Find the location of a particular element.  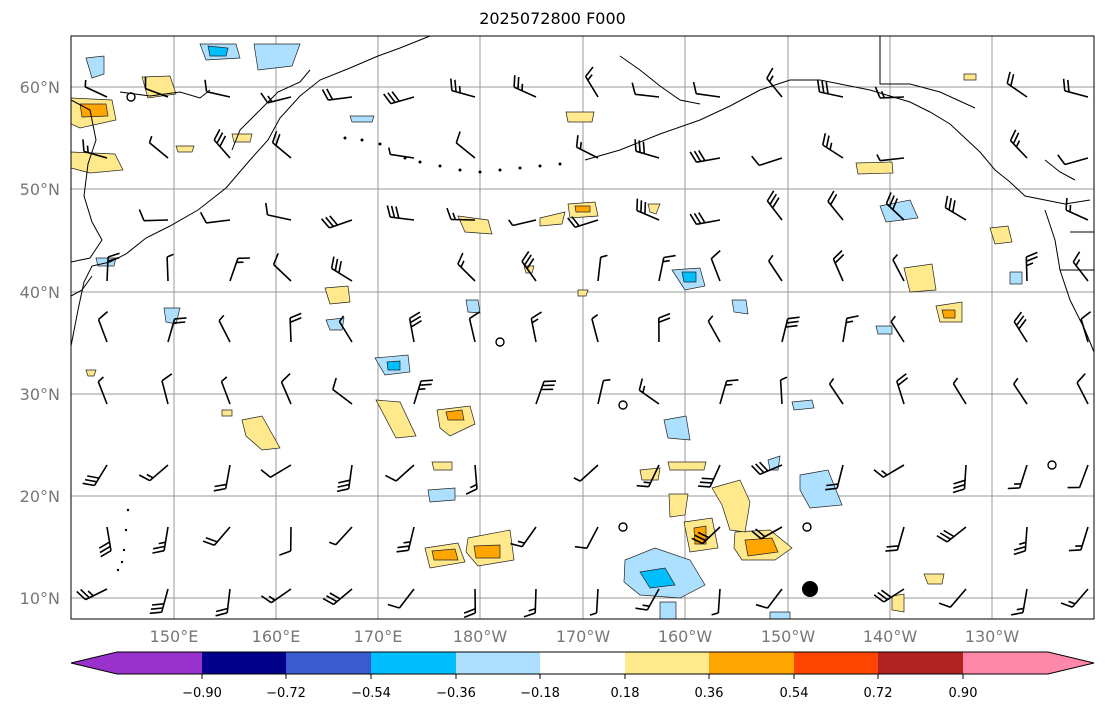

lon-label: 150°E is located at coordinates (174, 636).